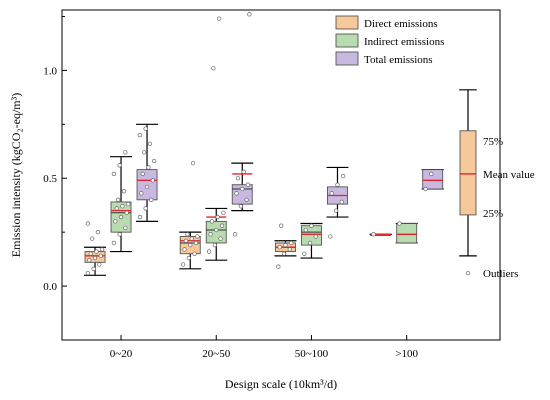 The height and width of the screenshot is (400, 550). Describe the element at coordinates (399, 223) in the screenshot. I see `box-s1-c3-point` at that location.